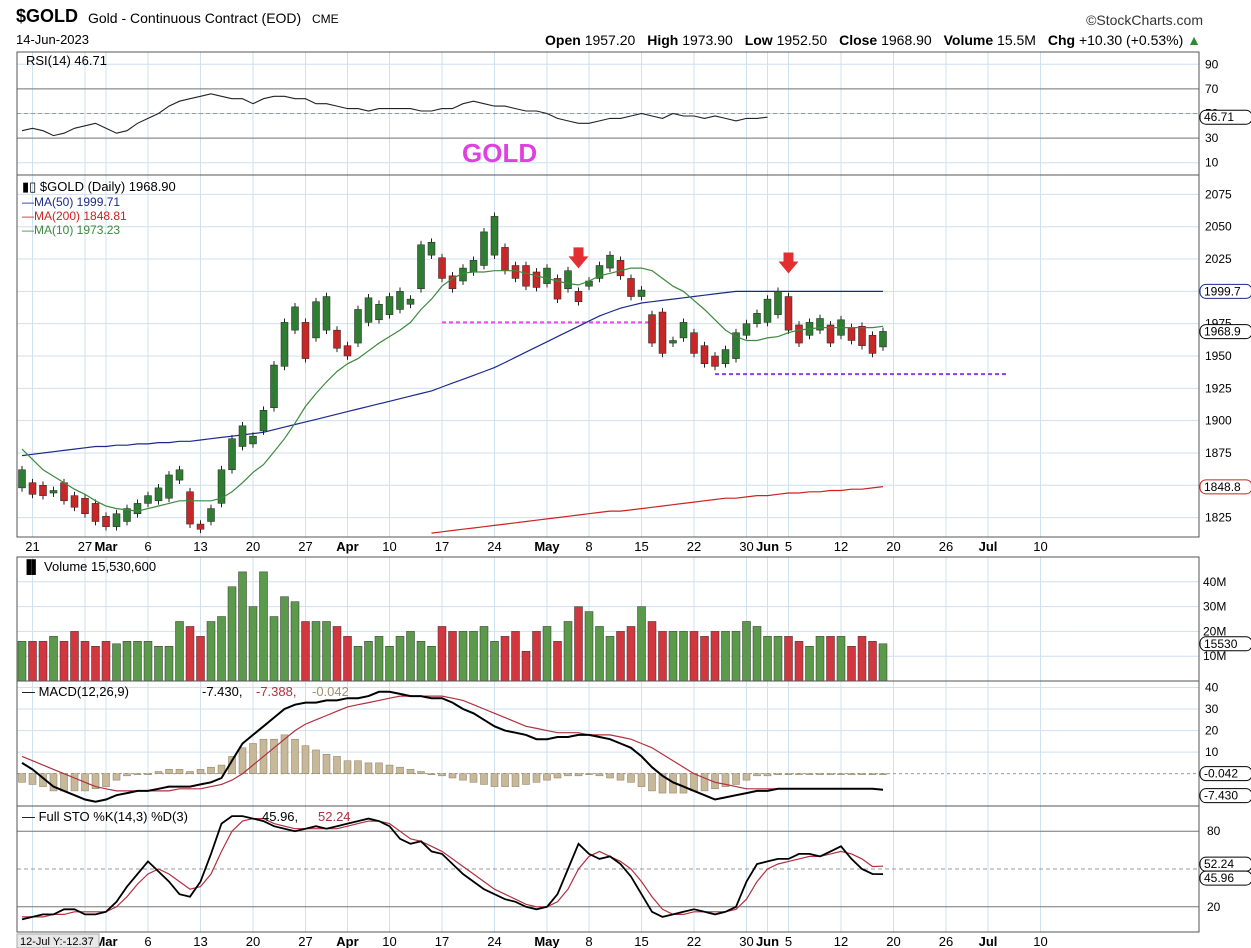  What do you see at coordinates (334, 816) in the screenshot?
I see `sto-d-value: 52.24` at bounding box center [334, 816].